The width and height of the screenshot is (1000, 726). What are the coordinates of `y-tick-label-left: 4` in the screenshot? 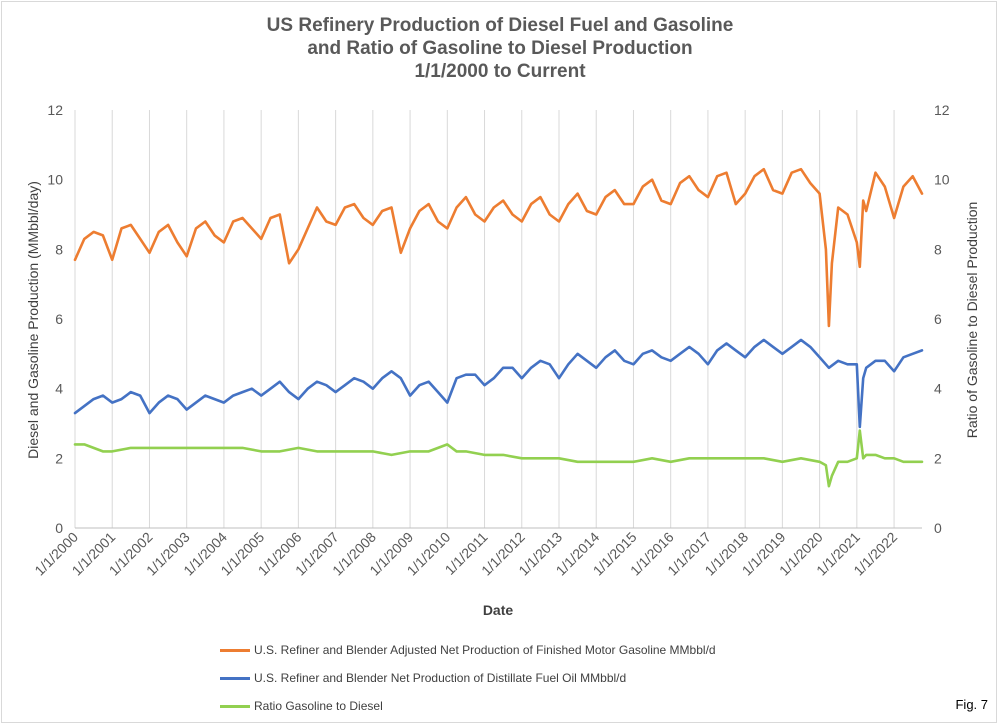 It's located at (59, 389).